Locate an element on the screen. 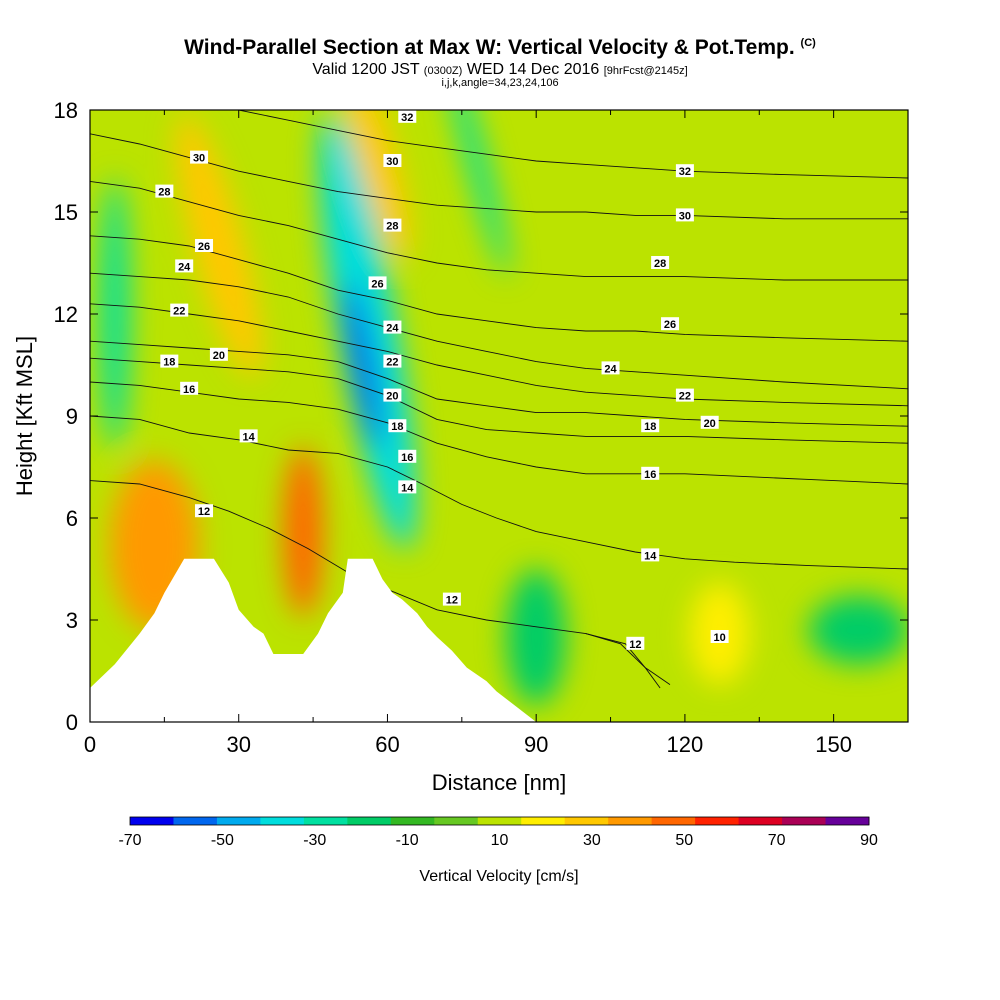 The image size is (1000, 1000). colorbar-frame is located at coordinates (499, 821).